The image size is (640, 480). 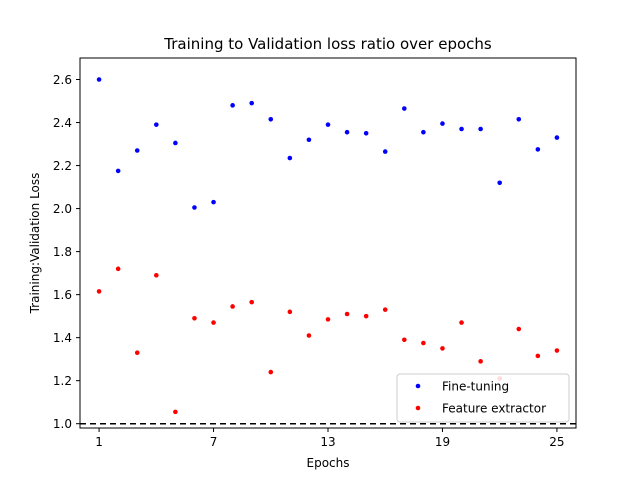 What do you see at coordinates (62, 80) in the screenshot?
I see `y-tick-label: 2.6` at bounding box center [62, 80].